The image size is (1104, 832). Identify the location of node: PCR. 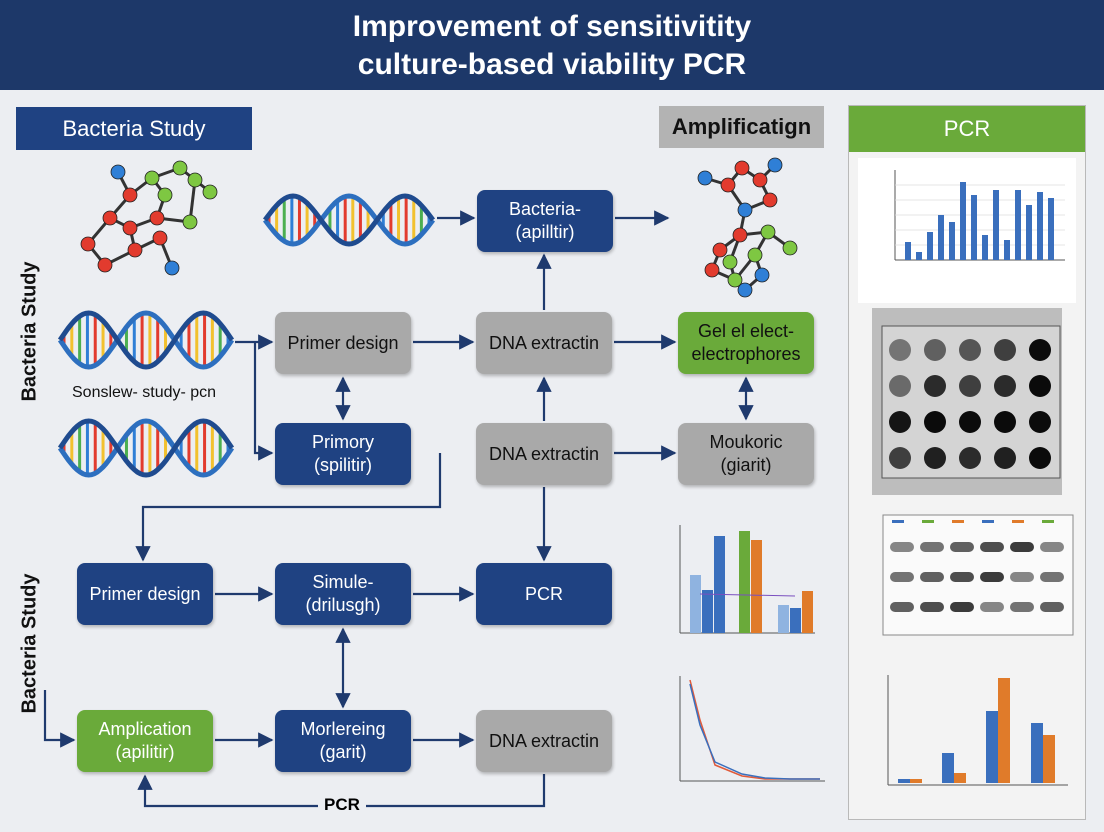
(544, 594).